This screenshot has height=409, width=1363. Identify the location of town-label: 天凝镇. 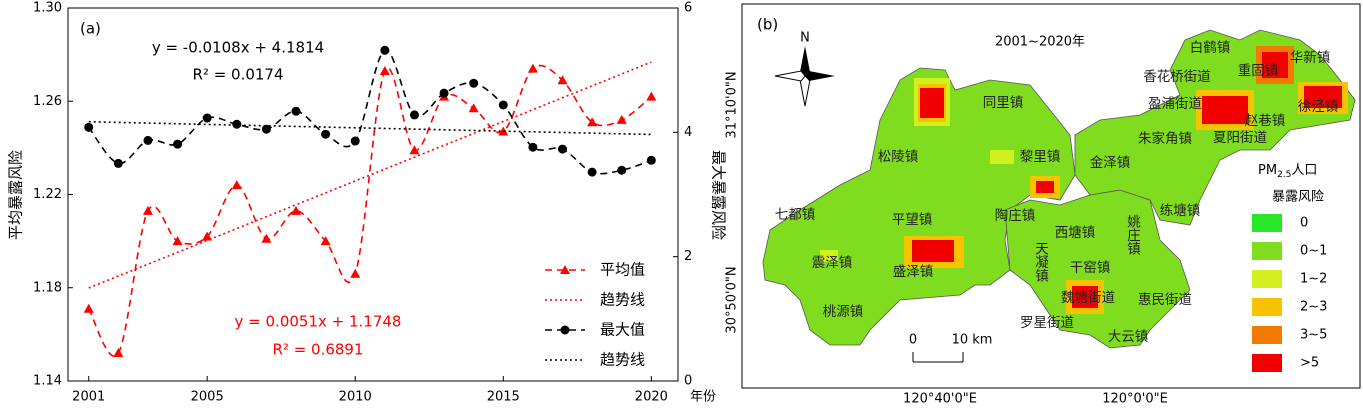
(1040, 262).